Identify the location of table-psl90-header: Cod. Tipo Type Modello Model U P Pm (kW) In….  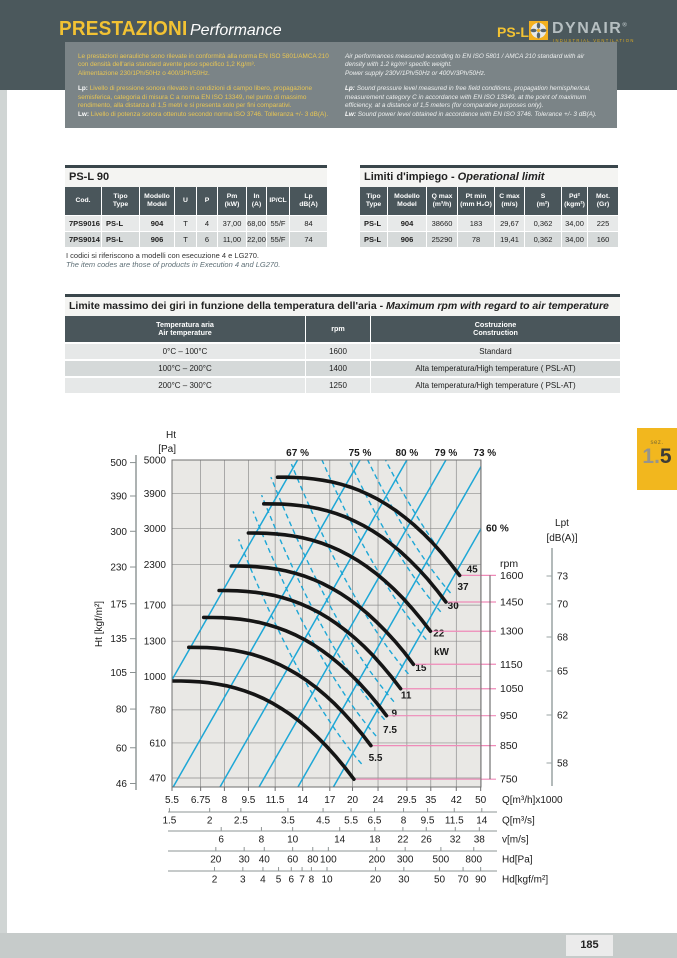
(196, 201).